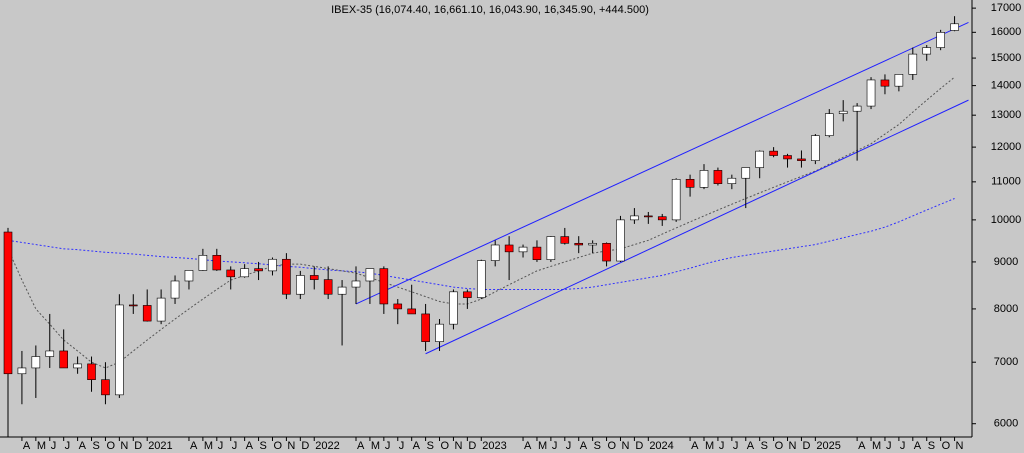 Image resolution: width=1024 pixels, height=453 pixels. I want to click on x-tick-label: 2025, so click(828, 446).